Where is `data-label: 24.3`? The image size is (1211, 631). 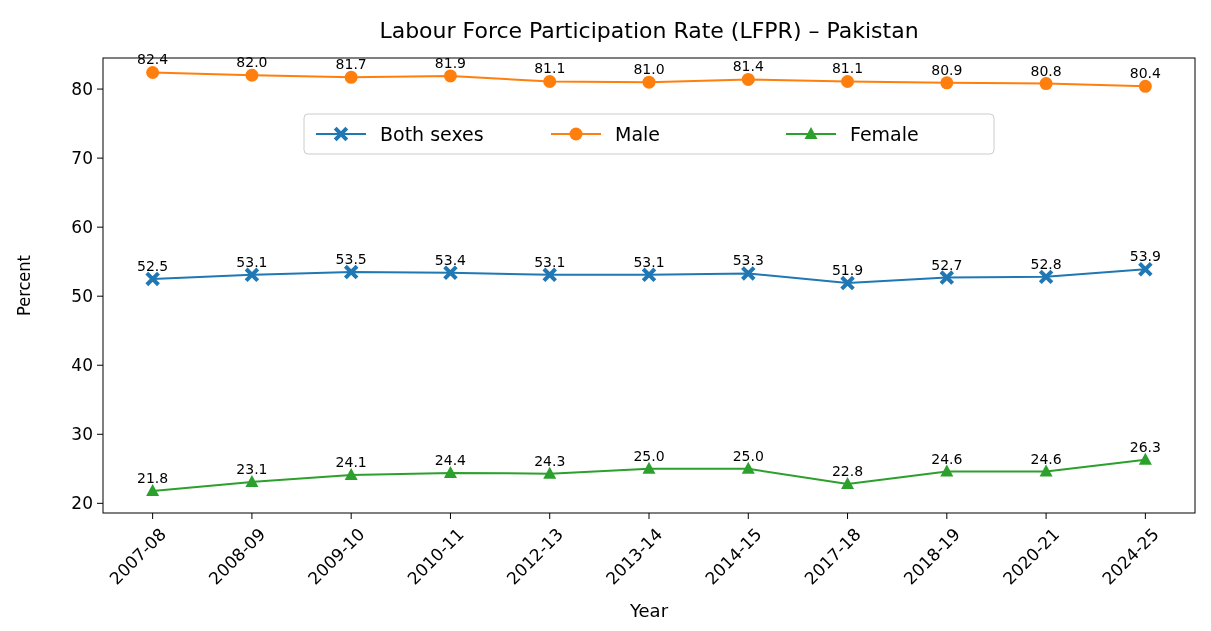 data-label: 24.3 is located at coordinates (550, 460).